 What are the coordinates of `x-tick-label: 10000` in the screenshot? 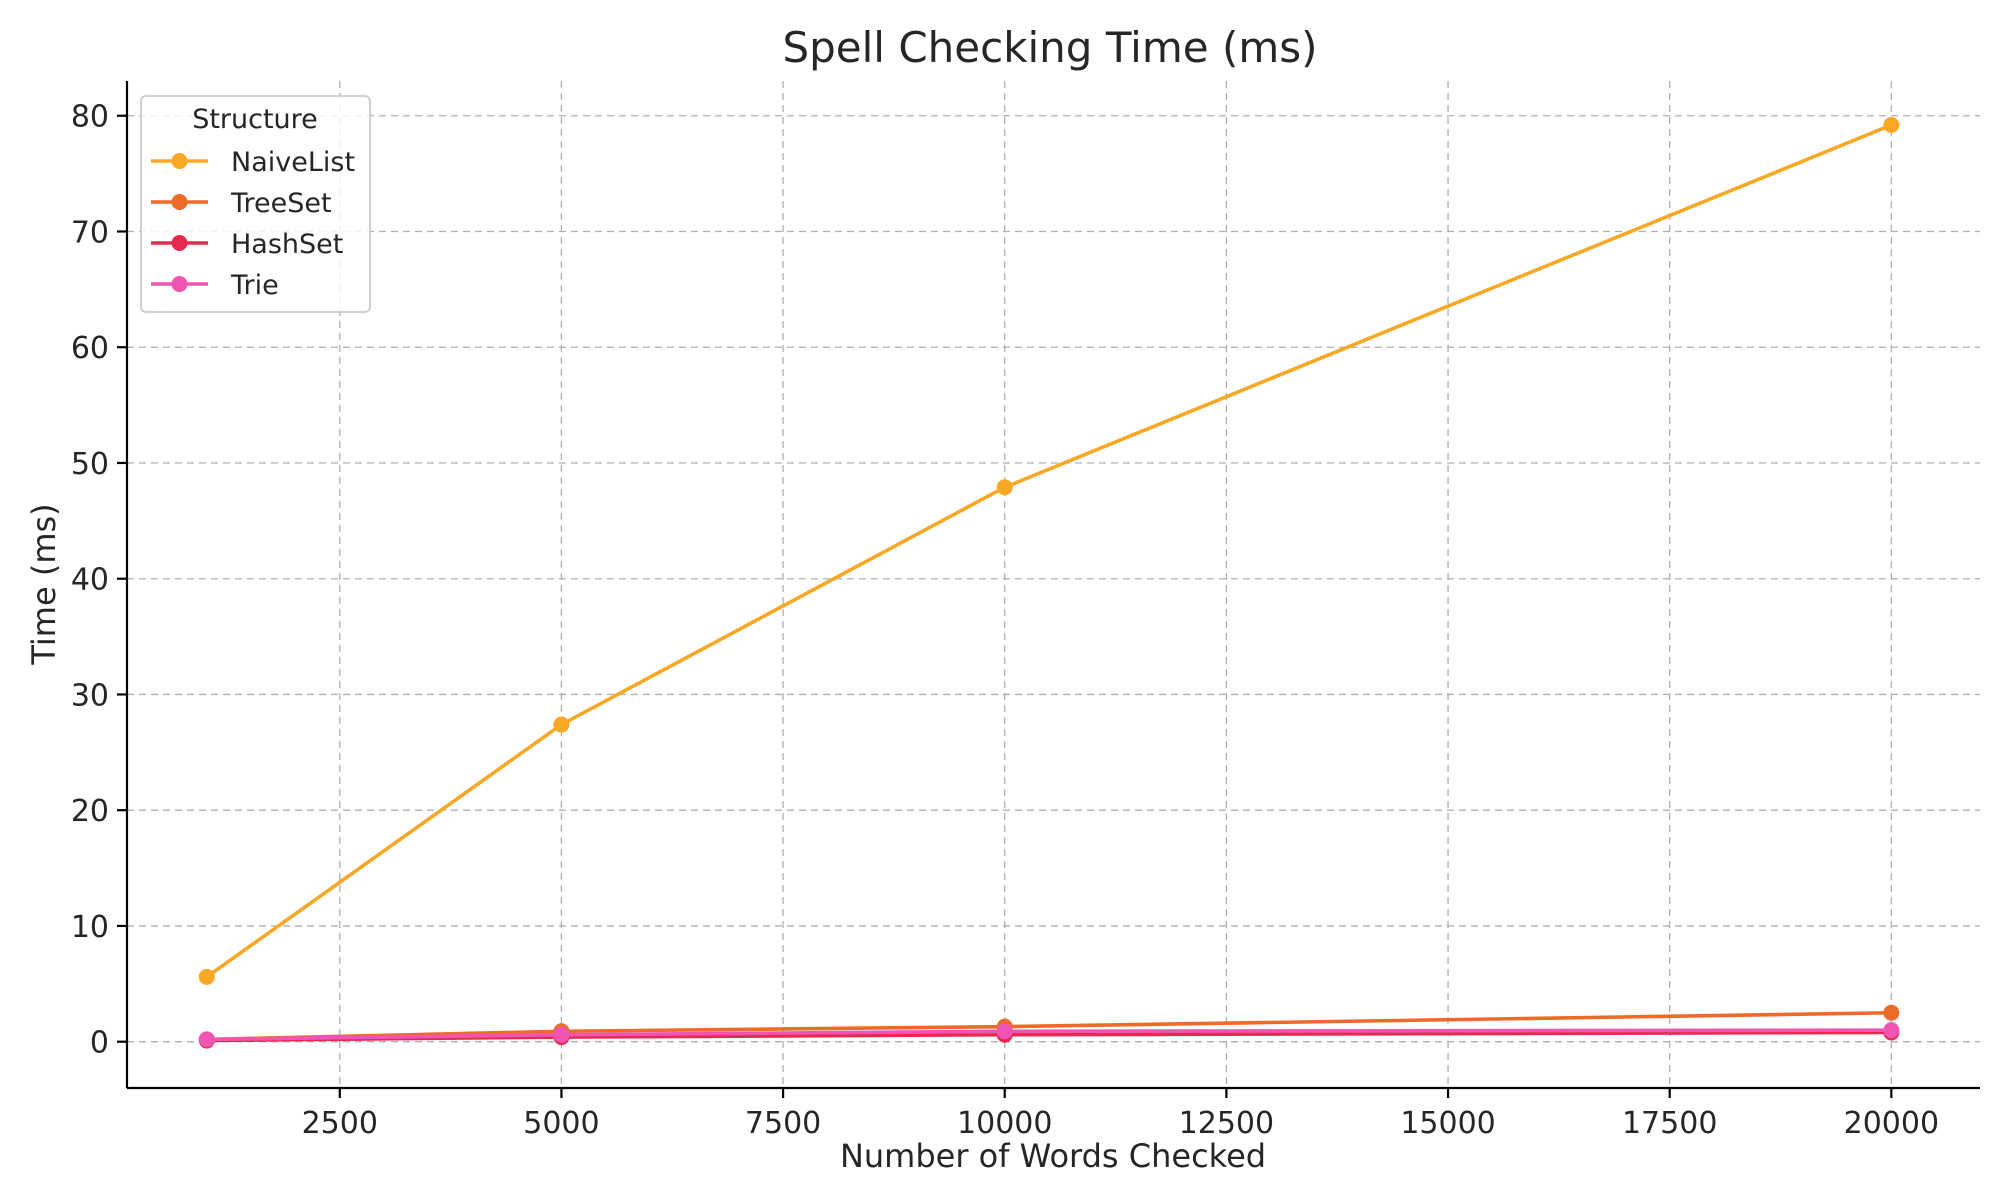 It's located at (1004, 1123).